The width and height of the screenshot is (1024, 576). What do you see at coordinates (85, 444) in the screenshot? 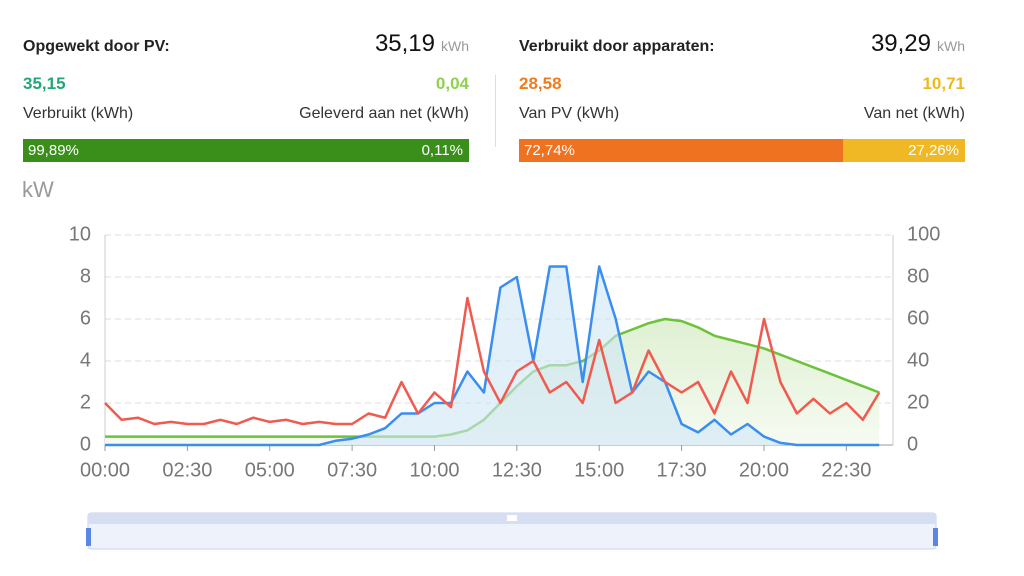
I see `y-tick-label: 0` at bounding box center [85, 444].